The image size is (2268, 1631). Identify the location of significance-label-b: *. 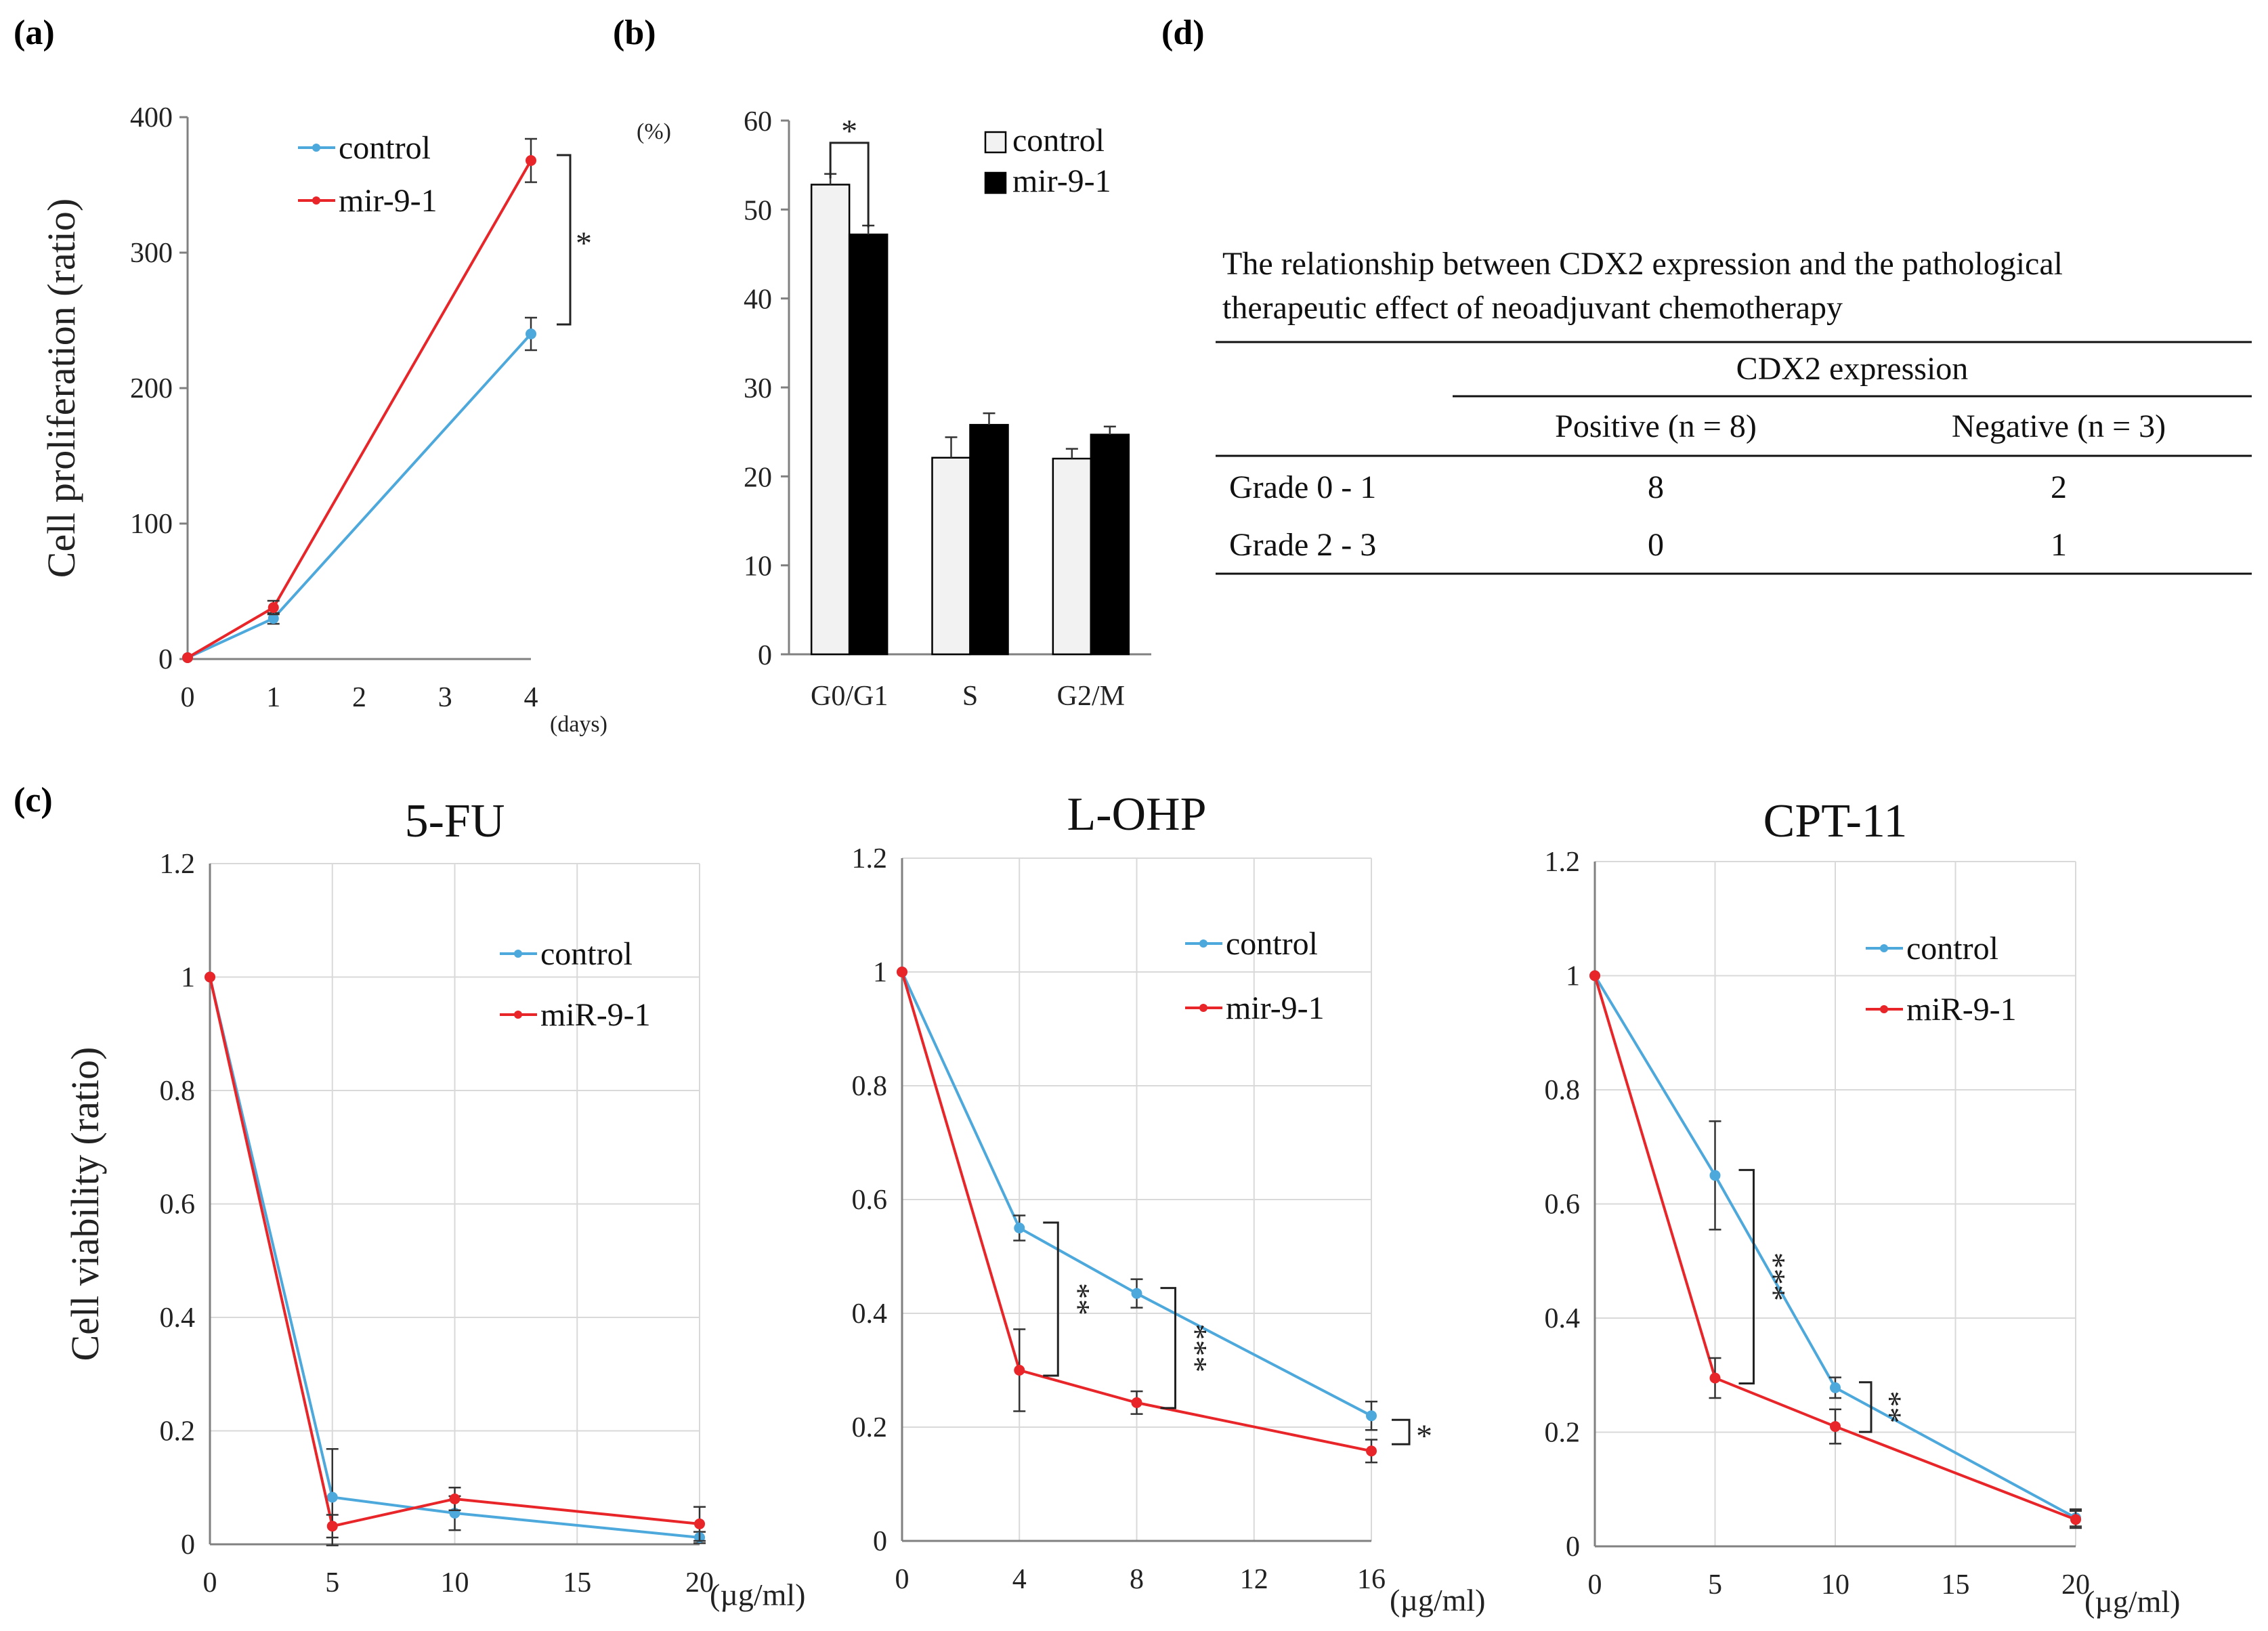
(849, 132).